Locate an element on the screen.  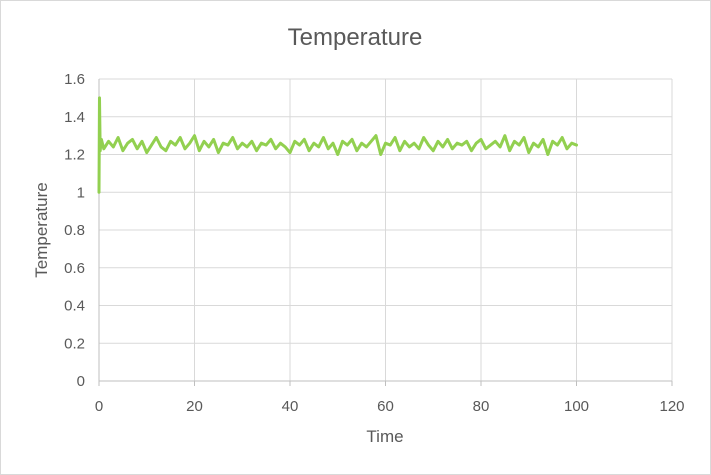
y-tick-label: 1 is located at coordinates (81, 192).